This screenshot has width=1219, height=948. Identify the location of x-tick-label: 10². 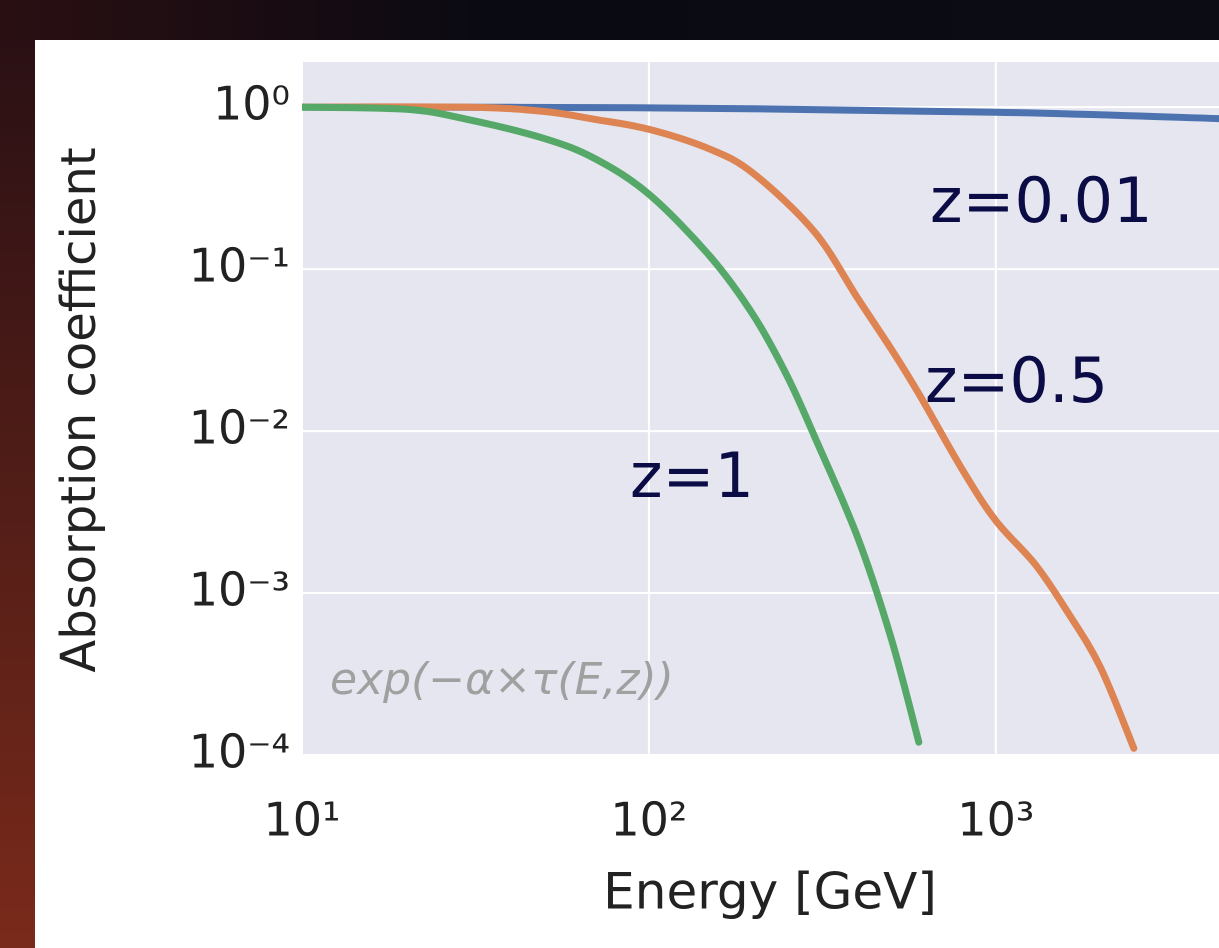
(648, 820).